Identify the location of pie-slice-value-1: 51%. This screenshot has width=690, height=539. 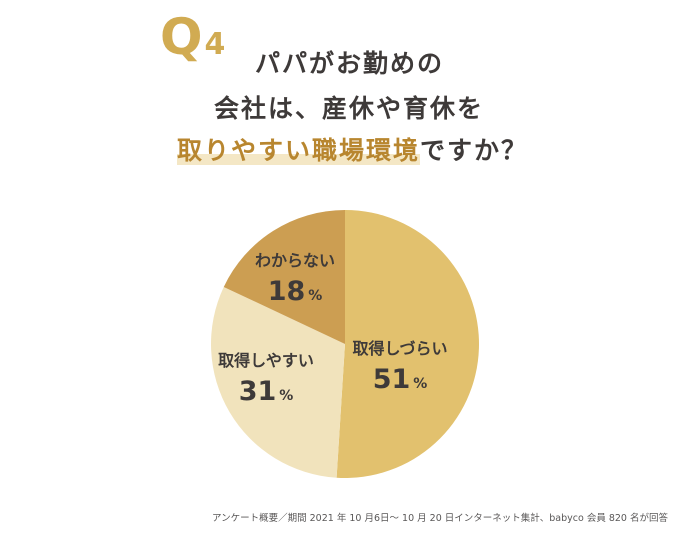
(400, 379).